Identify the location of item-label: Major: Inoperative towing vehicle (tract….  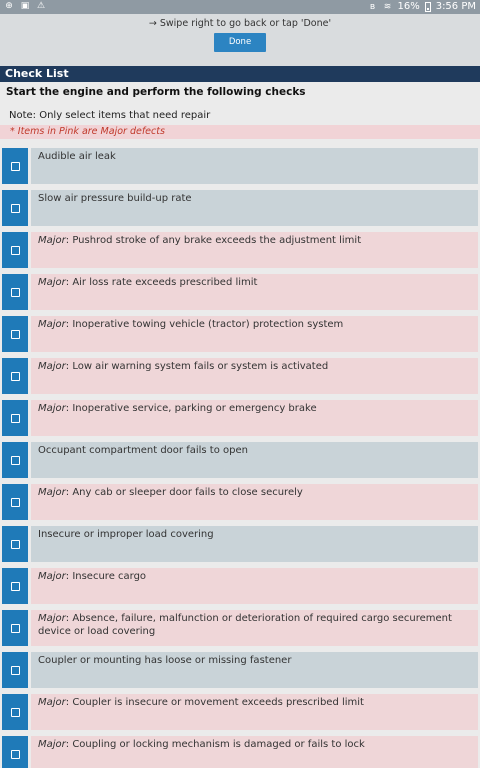
(254, 334).